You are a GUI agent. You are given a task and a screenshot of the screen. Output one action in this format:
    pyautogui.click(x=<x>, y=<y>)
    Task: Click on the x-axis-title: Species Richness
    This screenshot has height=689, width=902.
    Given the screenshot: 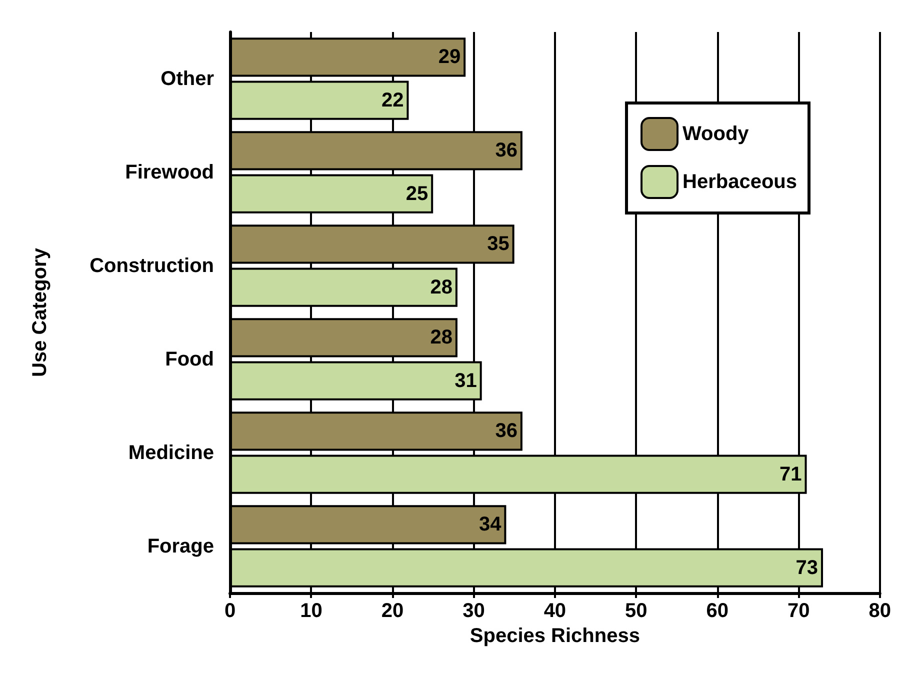 What is the action you would take?
    pyautogui.click(x=555, y=635)
    